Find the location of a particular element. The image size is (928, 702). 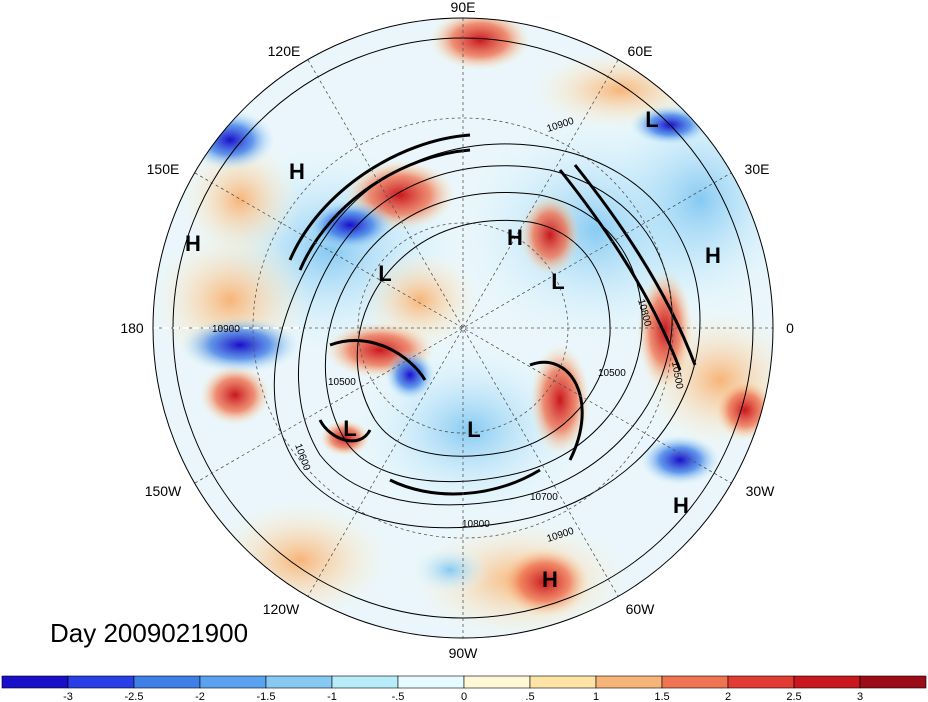

colorbar-tick-label: 1.5 is located at coordinates (661, 696).